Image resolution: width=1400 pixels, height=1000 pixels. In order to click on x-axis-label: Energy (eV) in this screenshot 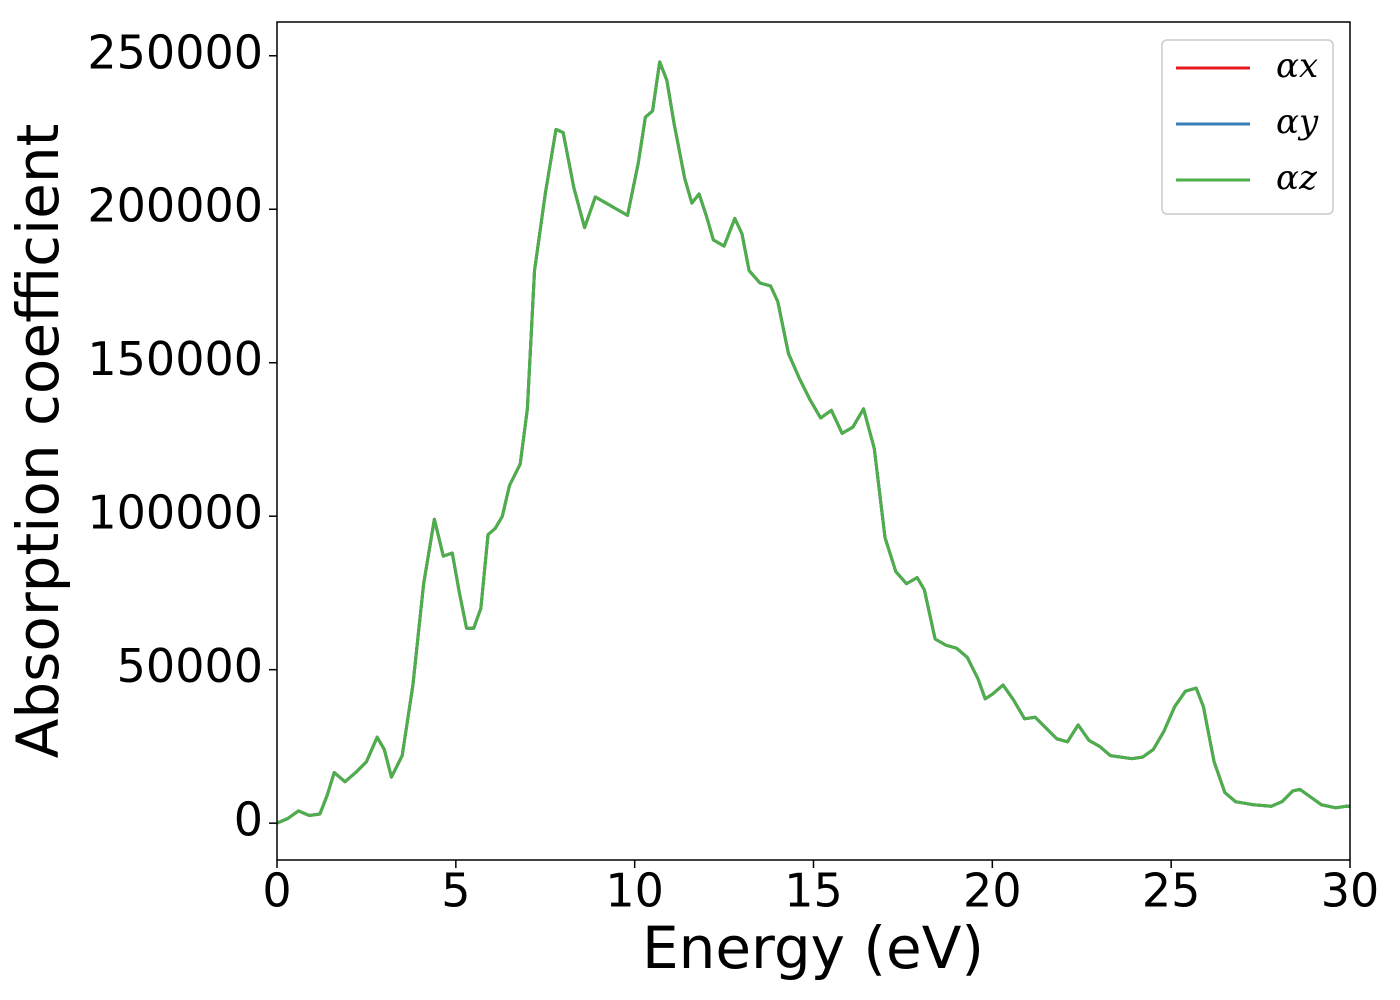, I will do `click(813, 948)`.